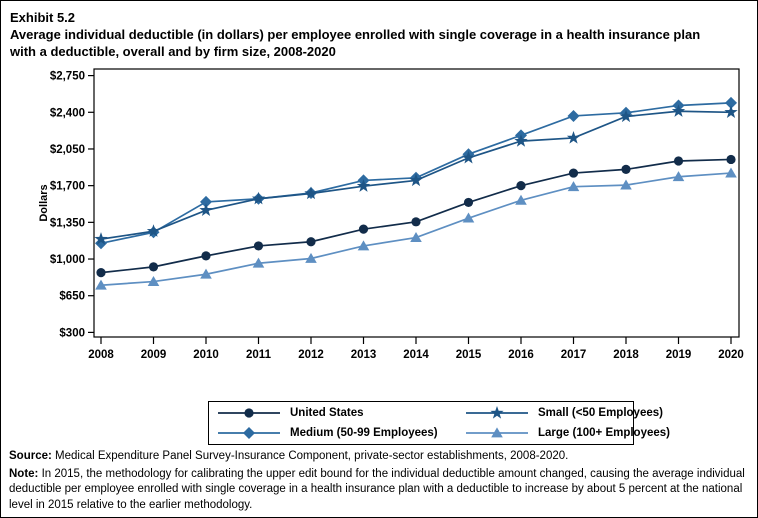 This screenshot has height=518, width=758. Describe the element at coordinates (43, 17) in the screenshot. I see `exhibit-label: Exhibit 5.2` at that location.